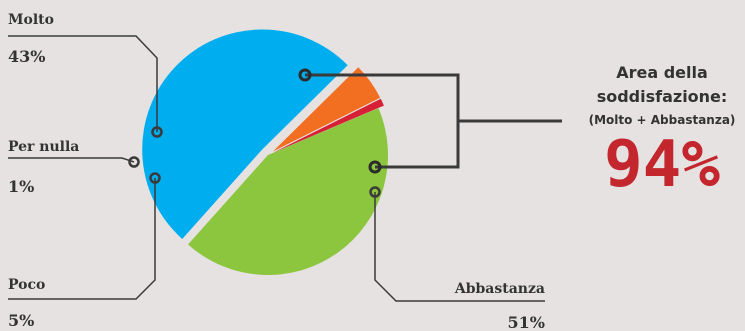 Image resolution: width=745 pixels, height=331 pixels. Describe the element at coordinates (71, 160) in the screenshot. I see `leader-line-per-nulla` at that location.